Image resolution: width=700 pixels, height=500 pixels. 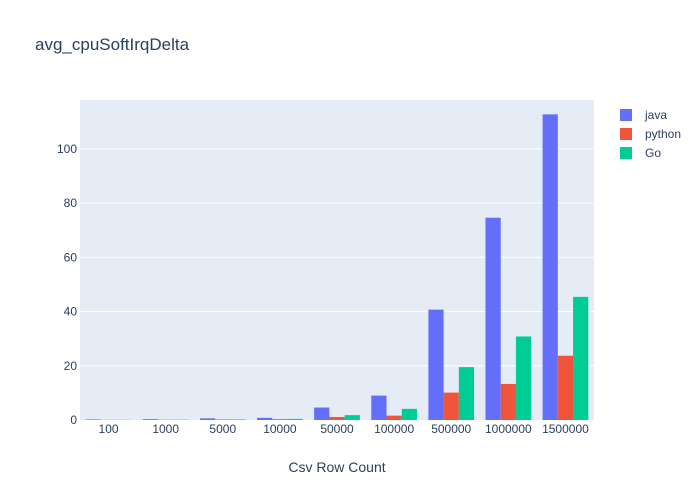 What do you see at coordinates (222, 429) in the screenshot?
I see `x-tick-label: 5000` at bounding box center [222, 429].